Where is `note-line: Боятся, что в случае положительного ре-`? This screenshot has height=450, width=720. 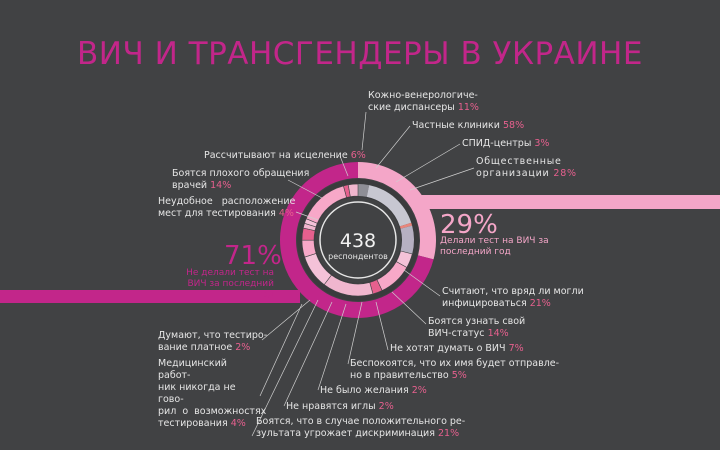
note-line: Боятся, что в случае положительного ре- is located at coordinates (361, 421).